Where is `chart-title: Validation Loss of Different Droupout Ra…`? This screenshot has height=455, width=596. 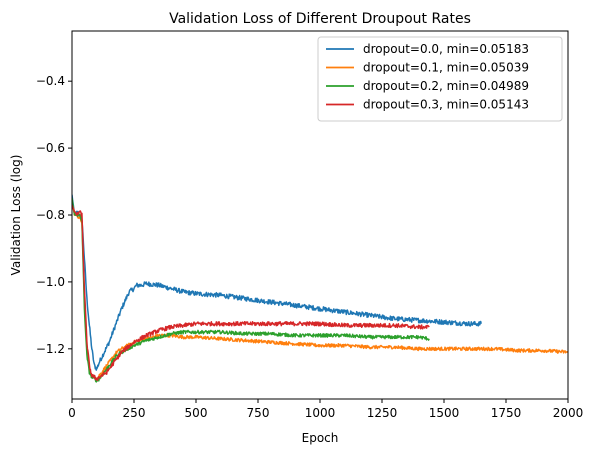 chart-title: Validation Loss of Different Droupout Ra… is located at coordinates (320, 19).